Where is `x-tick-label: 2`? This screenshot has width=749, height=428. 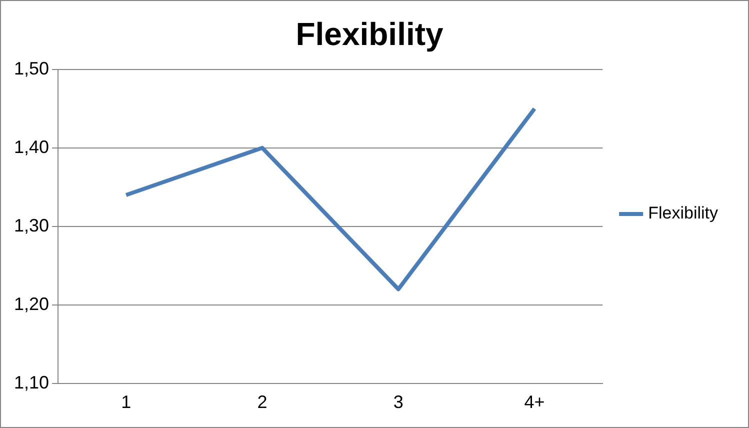
x-tick-label: 2 is located at coordinates (262, 402).